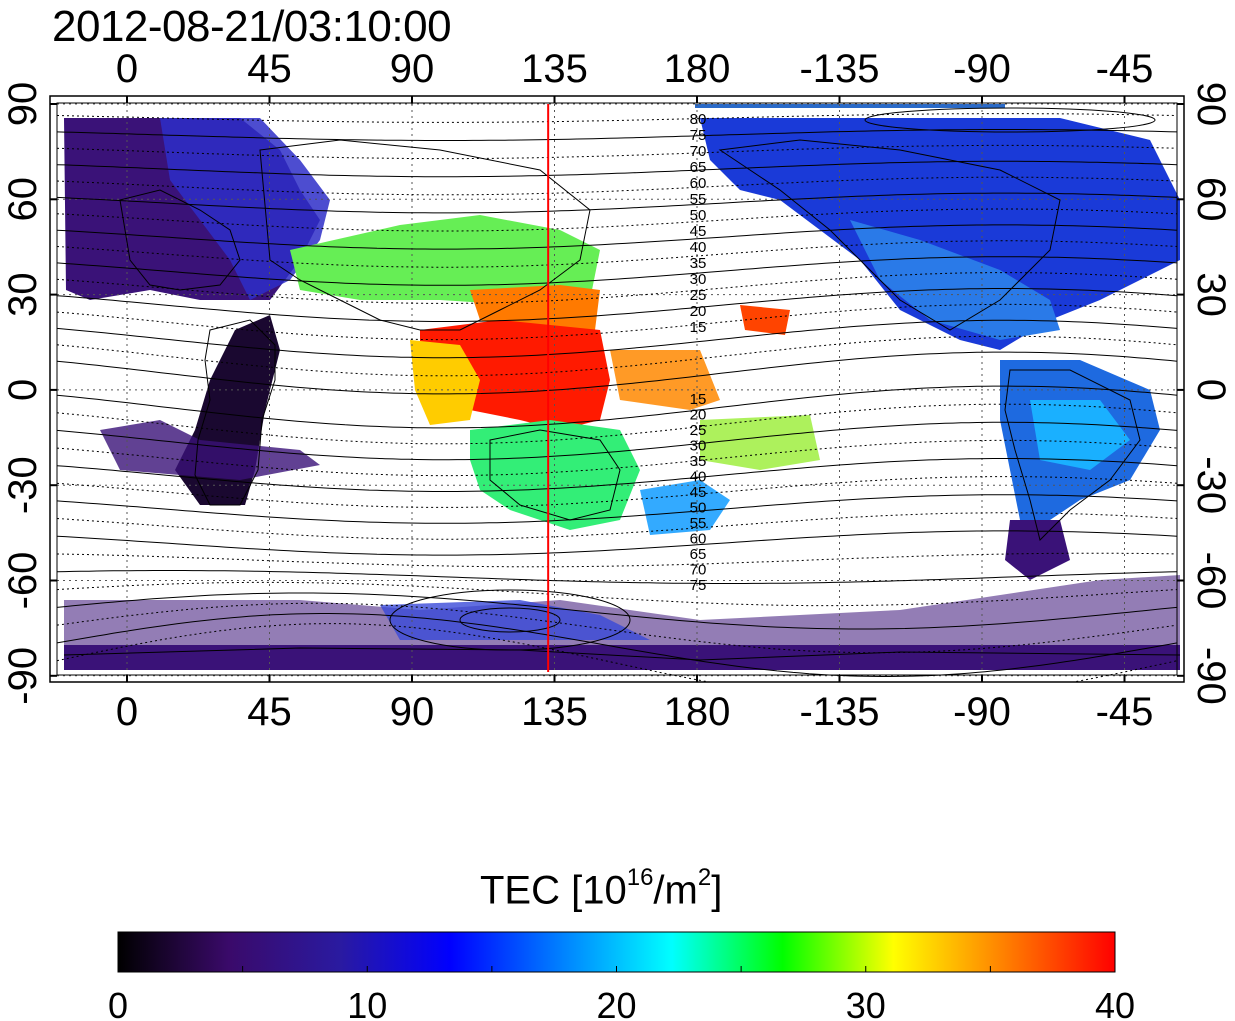 Image resolution: width=1235 pixels, height=1021 pixels. What do you see at coordinates (1010, 120) in the screenshot?
I see `contour-ellipse-north` at bounding box center [1010, 120].